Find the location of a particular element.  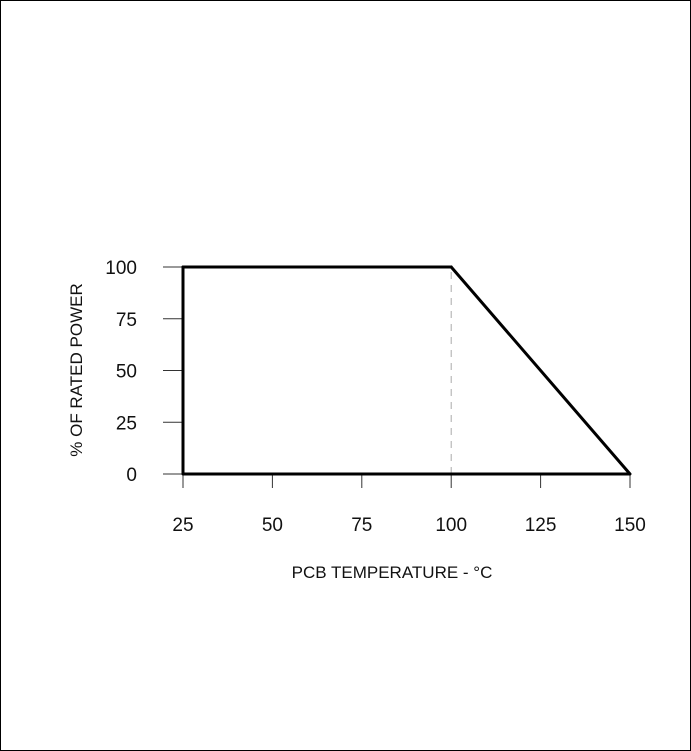

y-tick-label-100: 100 is located at coordinates (121, 268).